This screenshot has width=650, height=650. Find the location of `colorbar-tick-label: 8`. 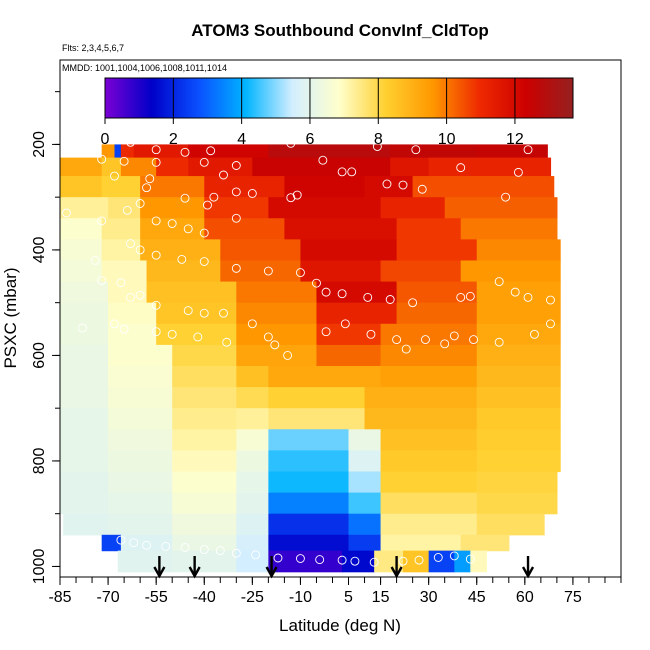

colorbar-tick-label: 8 is located at coordinates (378, 139).